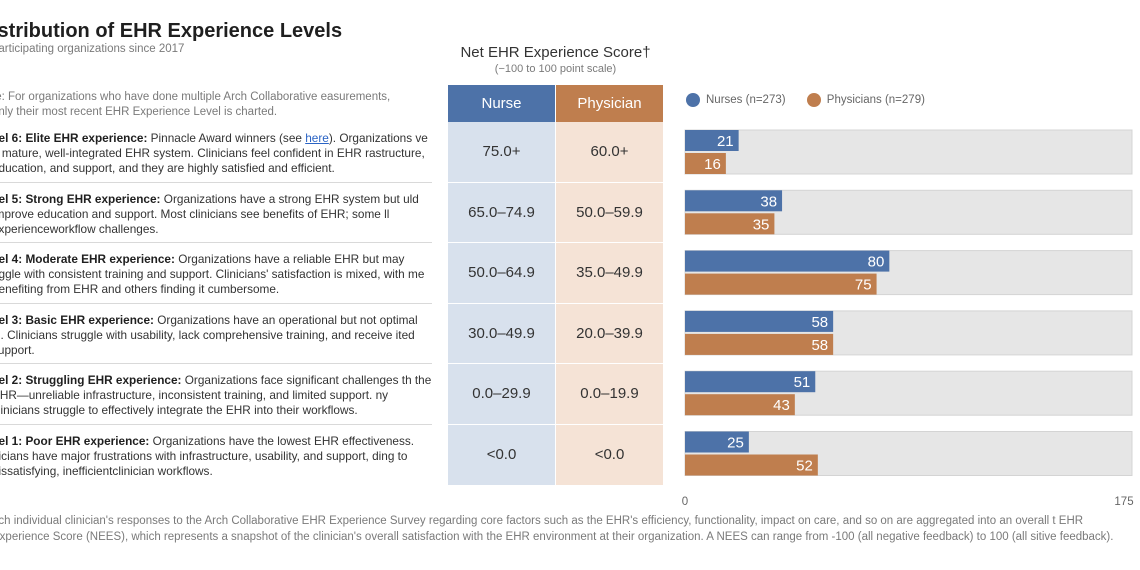  What do you see at coordinates (501, 152) in the screenshot?
I see `nurse-score-cell: 75.0+` at bounding box center [501, 152].